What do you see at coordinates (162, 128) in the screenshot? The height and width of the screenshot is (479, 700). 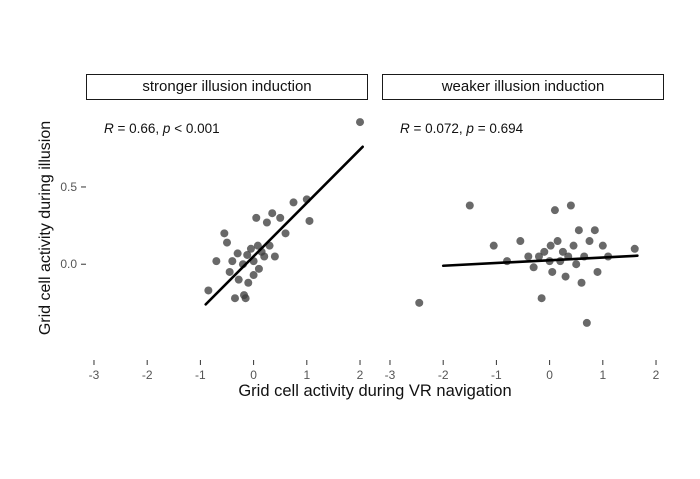 I see `stats-annotation: R = 0.66, p < 0.001` at bounding box center [162, 128].